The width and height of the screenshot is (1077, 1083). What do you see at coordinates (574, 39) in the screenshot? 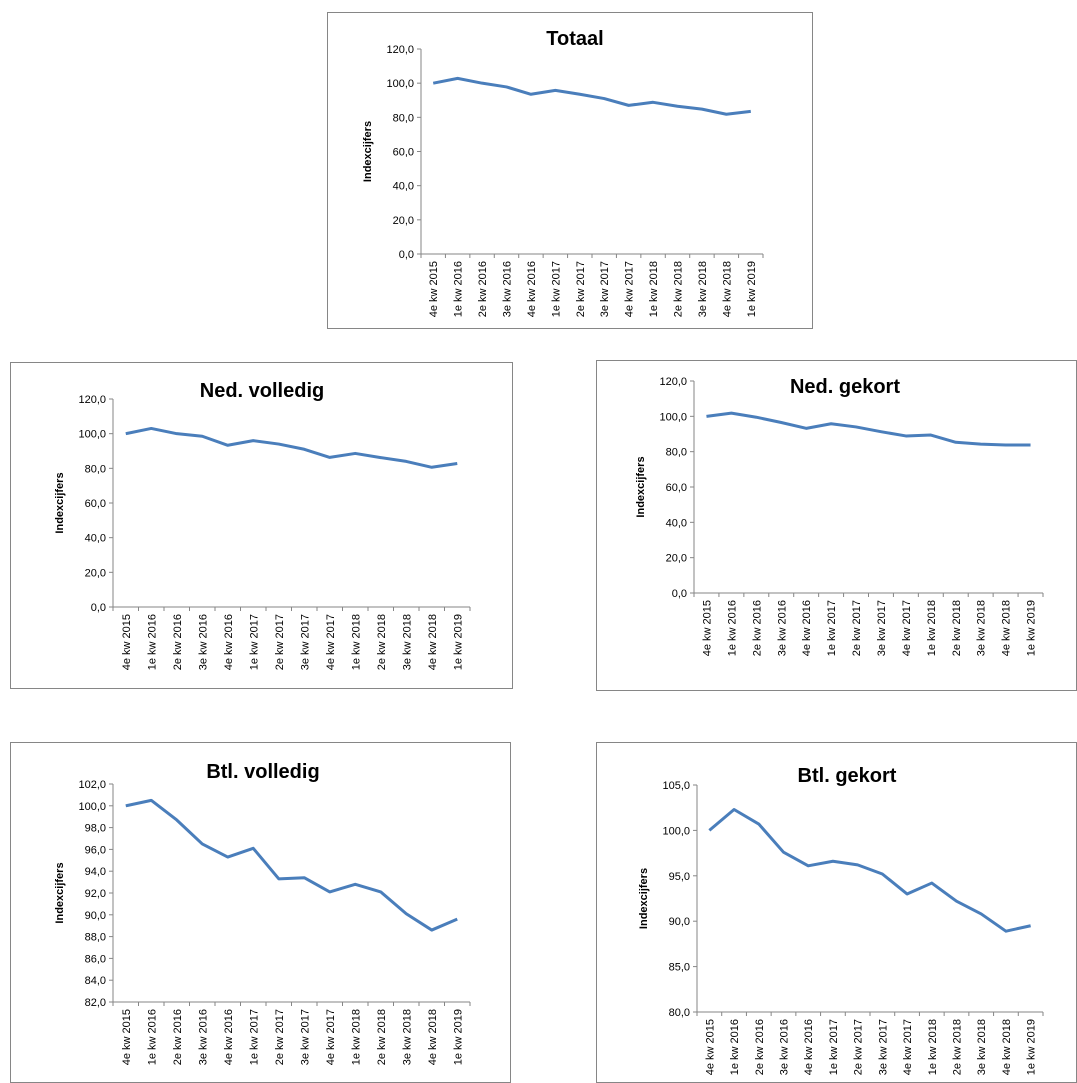
I see `chart-title: Totaal` at bounding box center [574, 39].